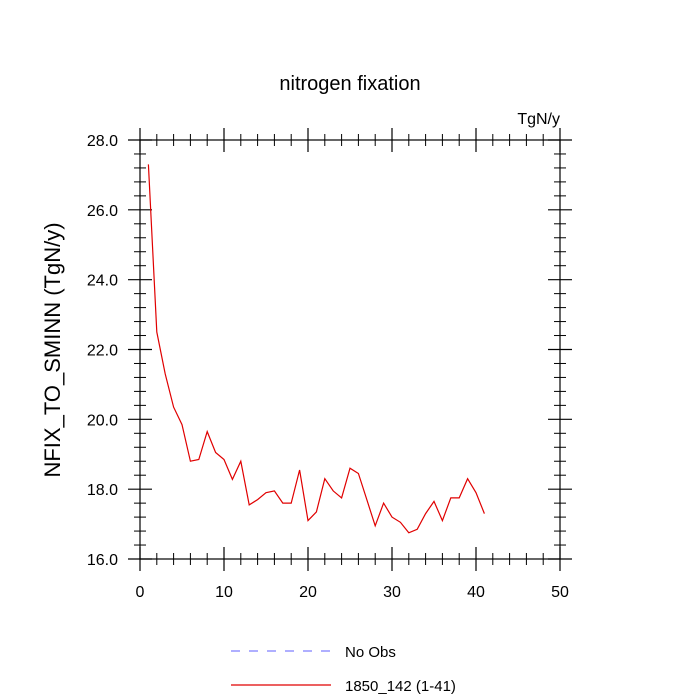 Image resolution: width=700 pixels, height=700 pixels. Describe the element at coordinates (476, 592) in the screenshot. I see `x-tick-label: 40` at that location.